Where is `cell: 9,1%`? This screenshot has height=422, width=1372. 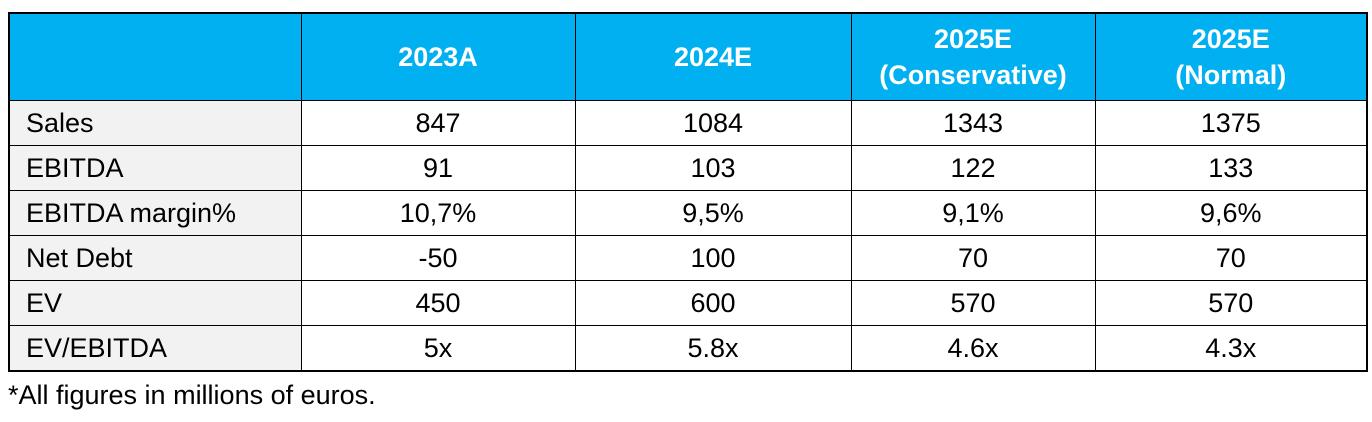 cell: 9,1% is located at coordinates (973, 213).